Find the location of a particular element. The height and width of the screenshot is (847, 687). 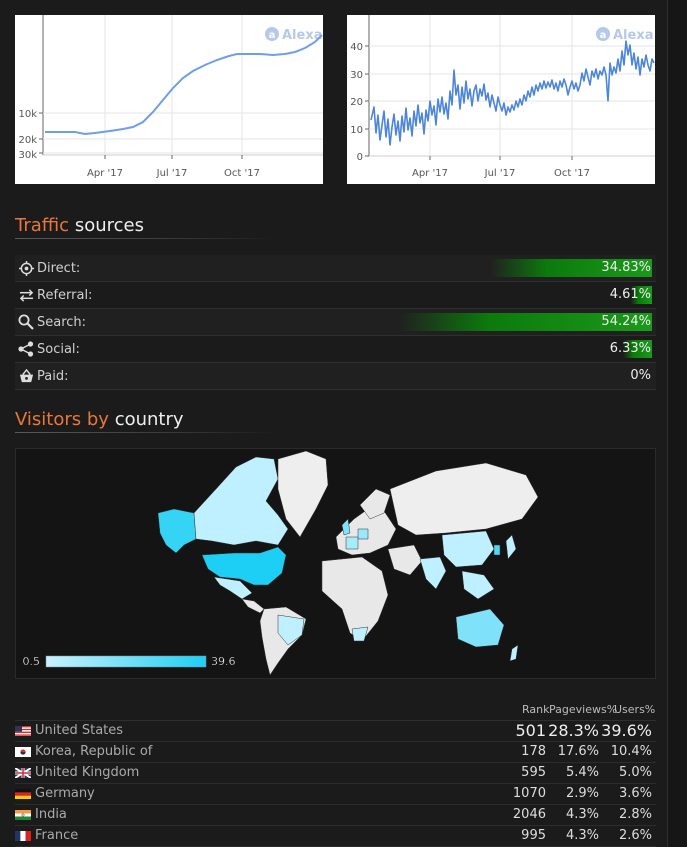

header-rank: Rank is located at coordinates (536, 709).